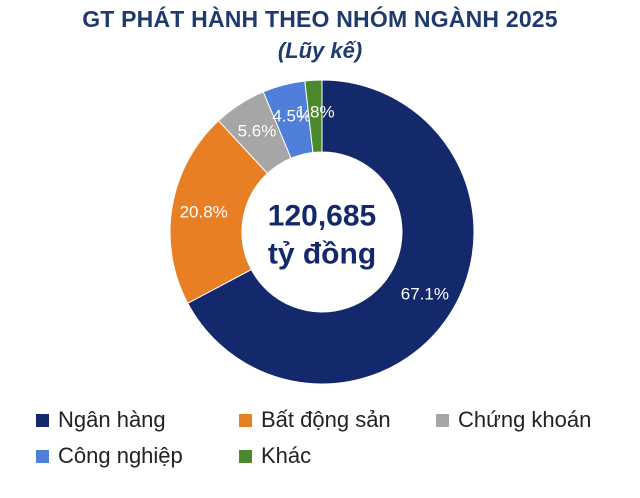 The width and height of the screenshot is (640, 498). What do you see at coordinates (425, 293) in the screenshot?
I see `data-label-ngan-hang: 67.1%` at bounding box center [425, 293].